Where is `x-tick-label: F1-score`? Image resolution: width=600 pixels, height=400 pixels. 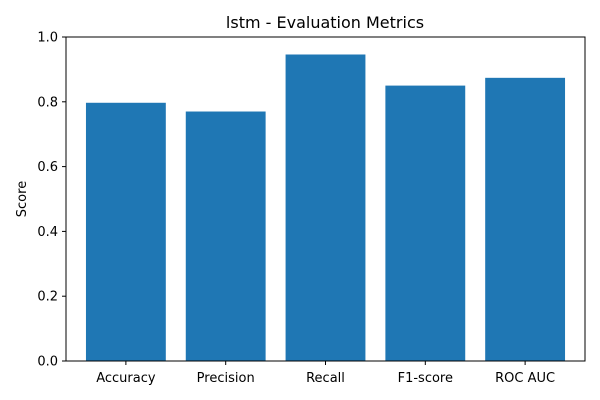 x-tick-label: F1-score is located at coordinates (425, 378).